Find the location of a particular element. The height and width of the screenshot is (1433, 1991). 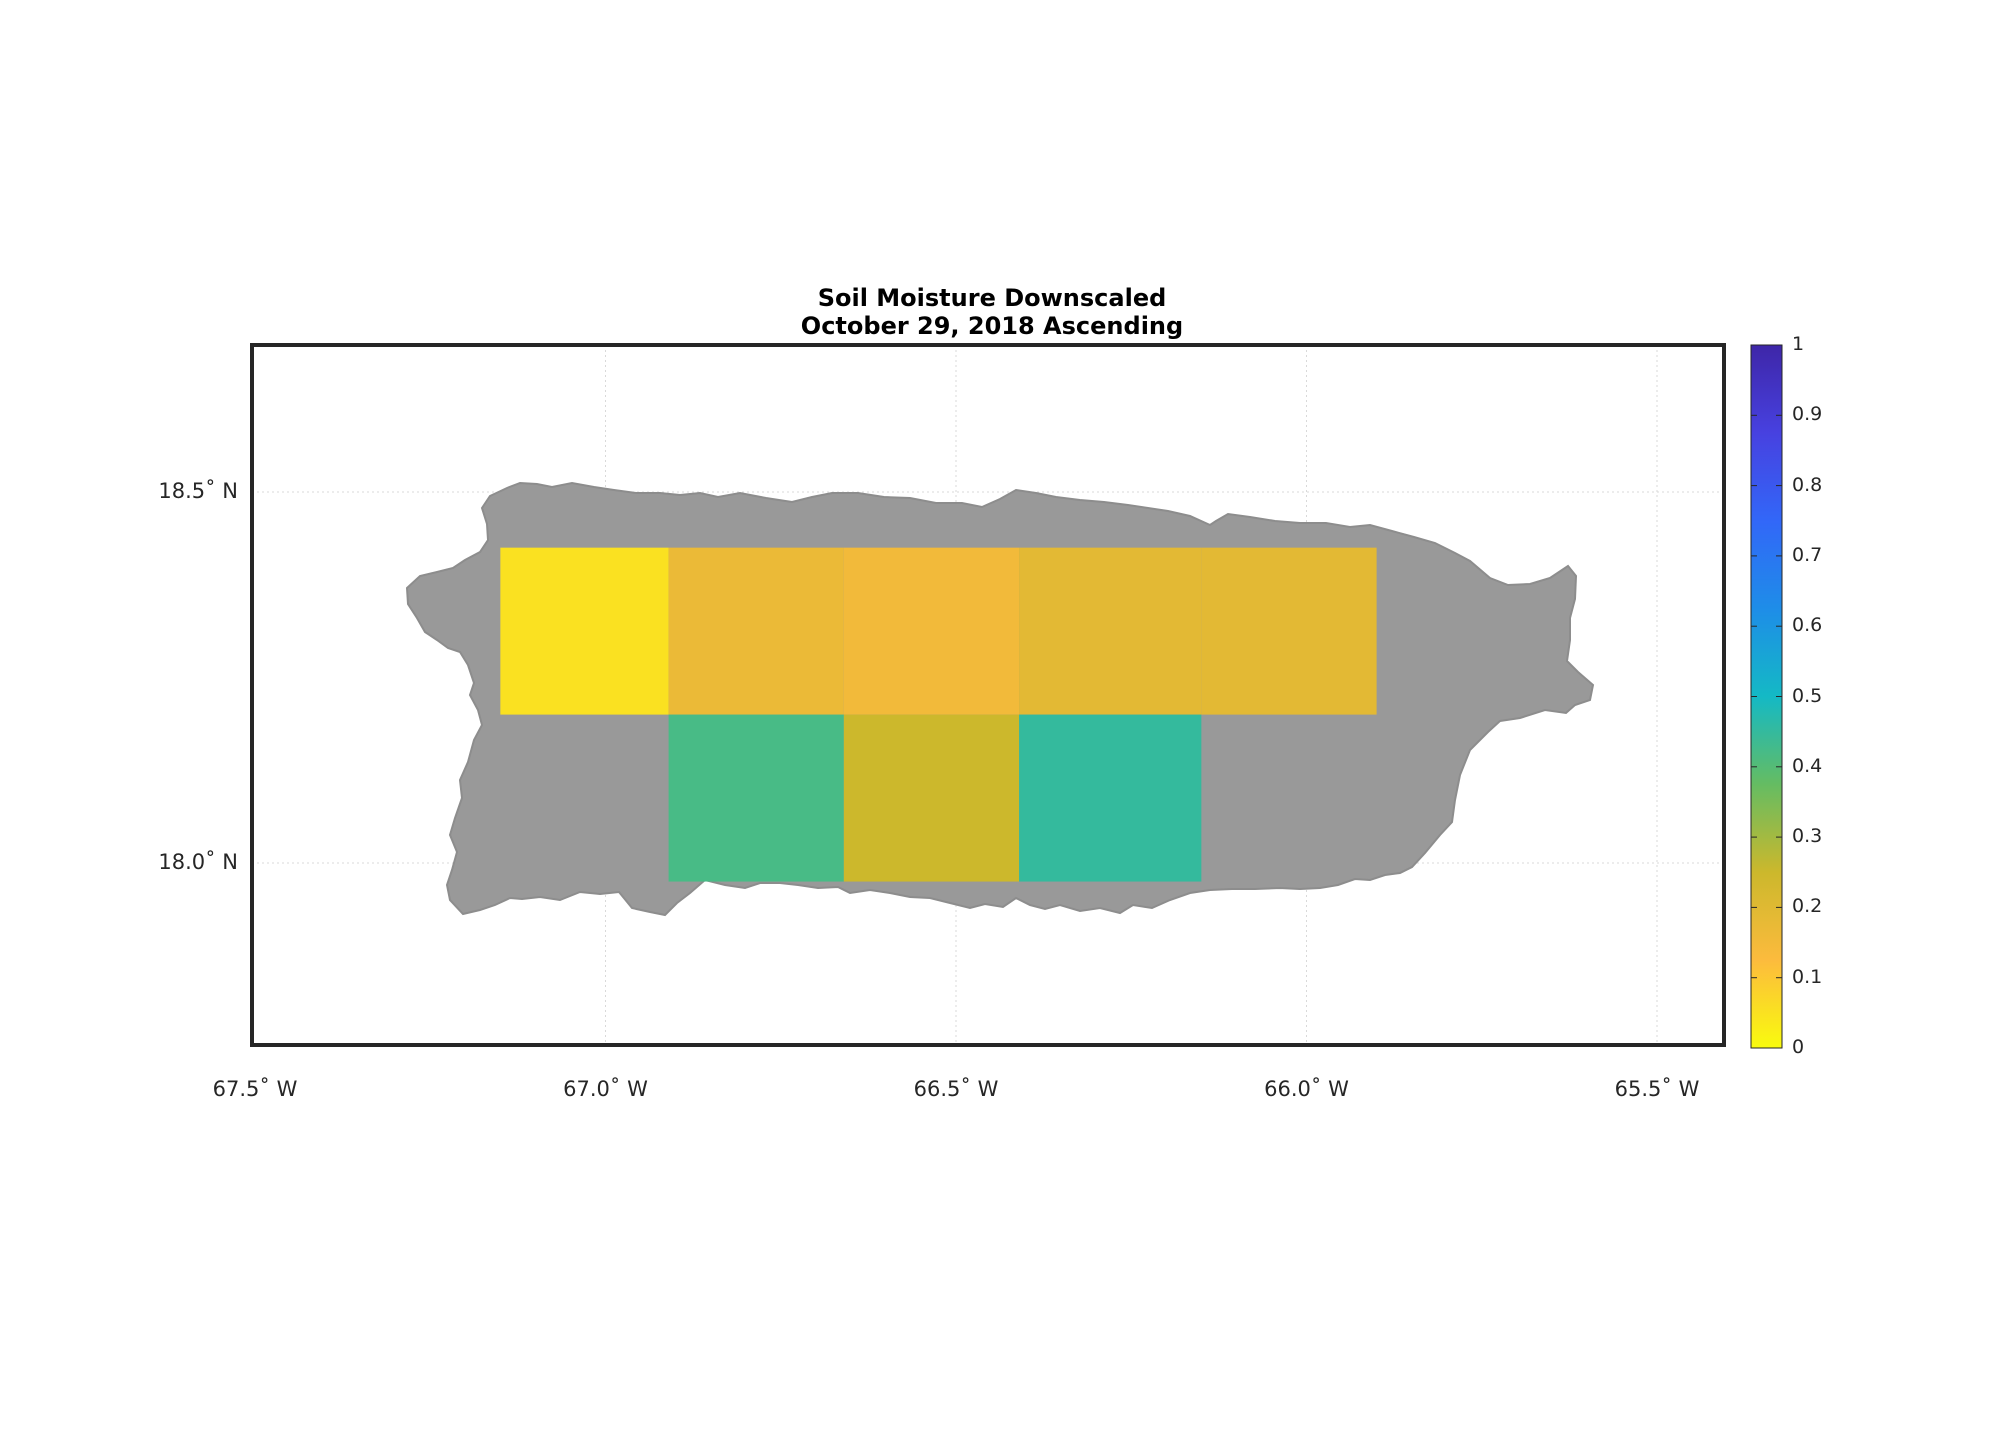

colorbar-tick-label: 1 is located at coordinates (1798, 344).